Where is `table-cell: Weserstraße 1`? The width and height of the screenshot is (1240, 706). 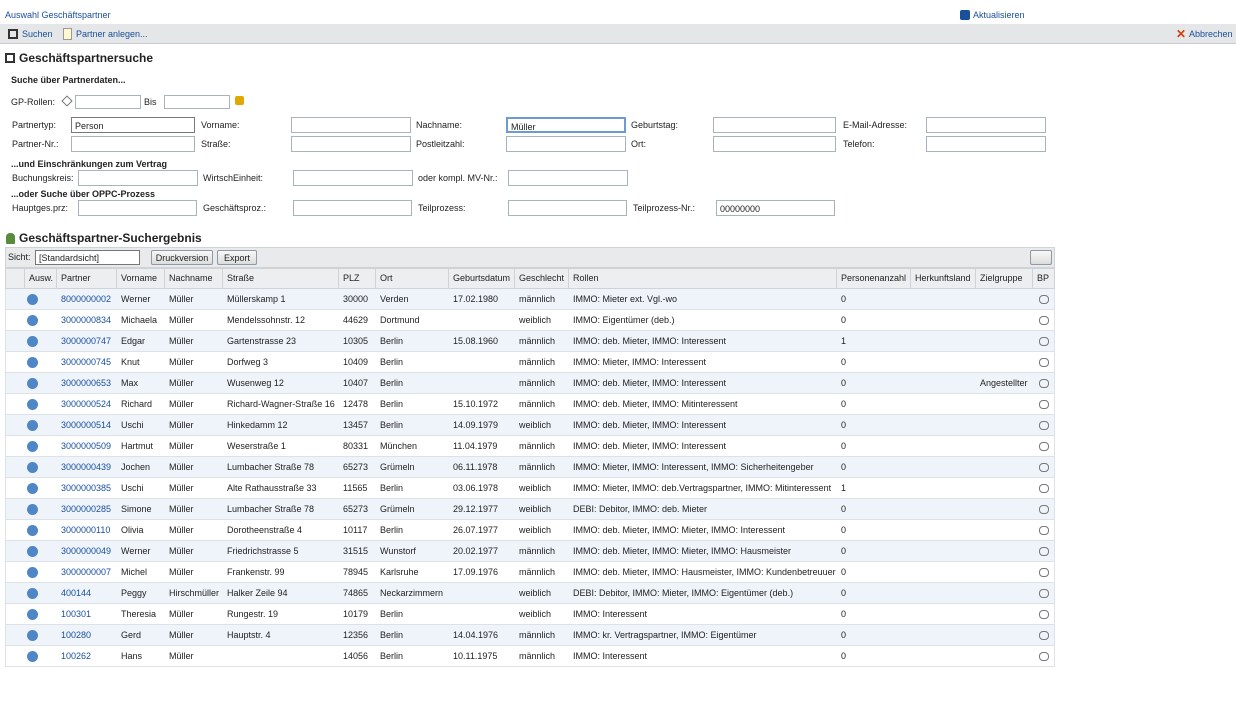 table-cell: Weserstraße 1 is located at coordinates (280, 446).